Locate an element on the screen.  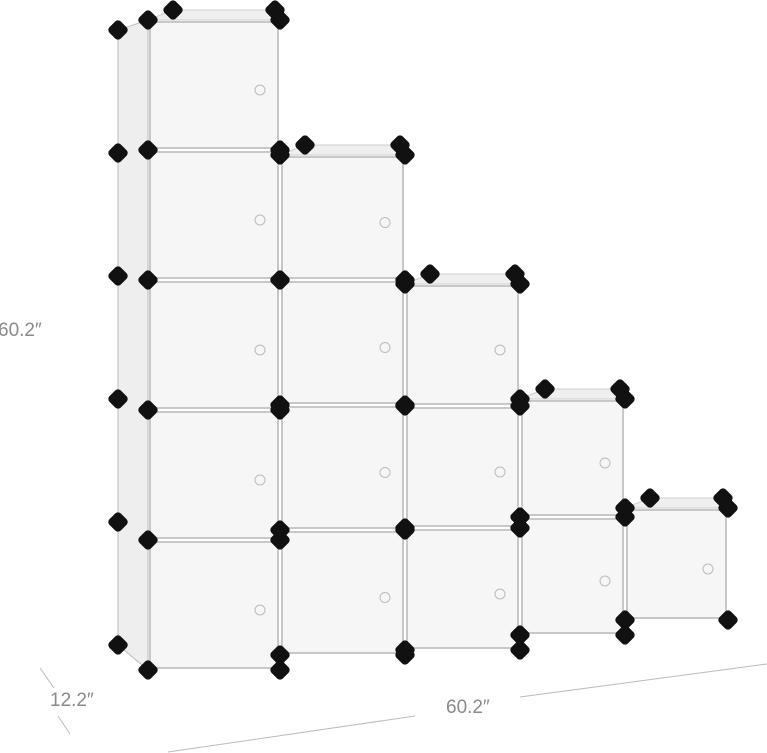
height-dimension-label: 60.2″ is located at coordinates (21, 330).